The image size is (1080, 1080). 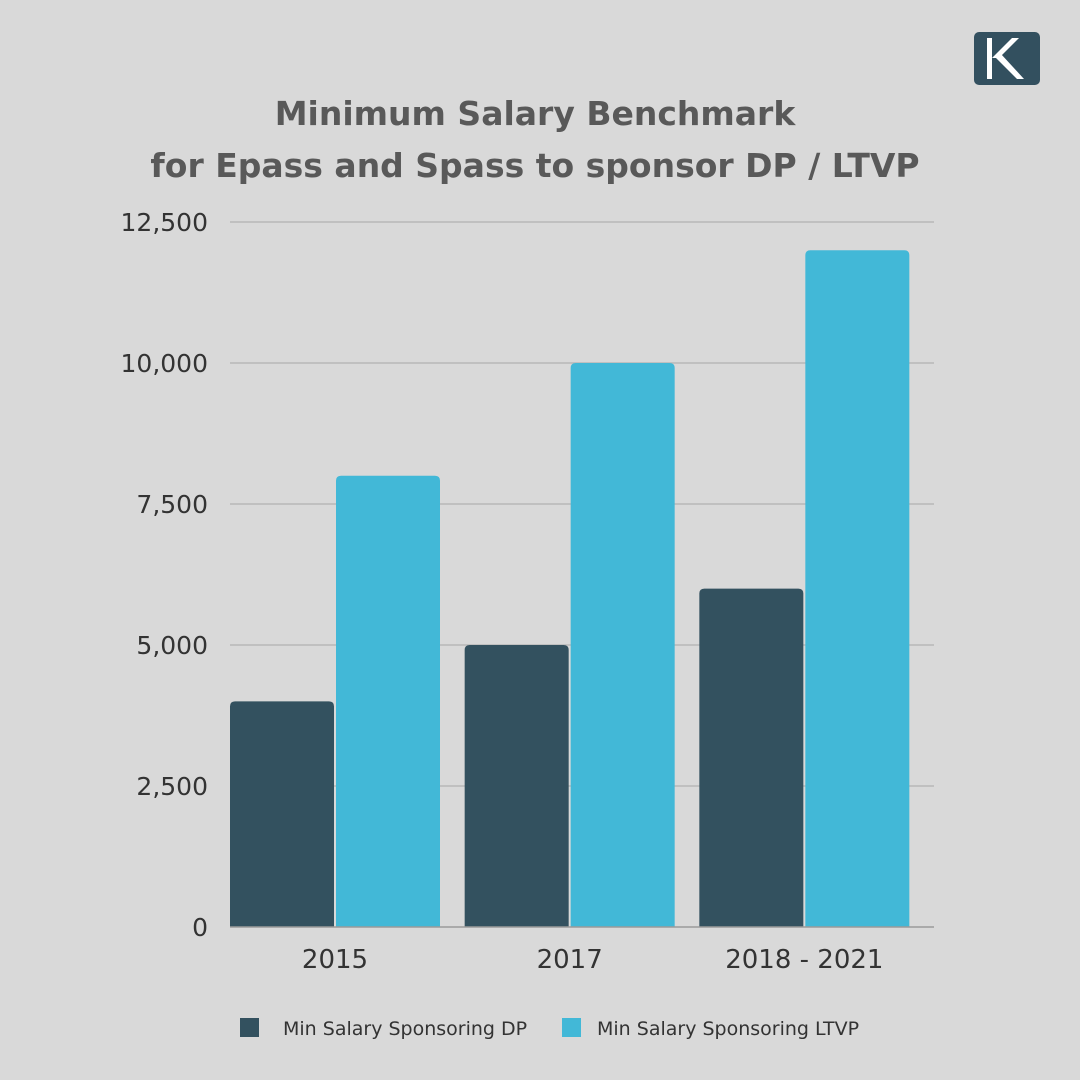 I want to click on y-tick-label: 10,000, so click(x=164, y=363).